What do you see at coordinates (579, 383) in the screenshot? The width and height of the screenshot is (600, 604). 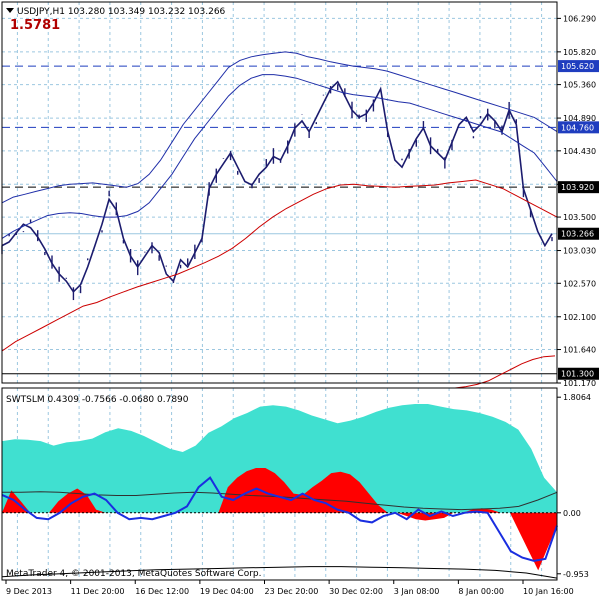 I see `price-tick-label: 101.170` at bounding box center [579, 383].